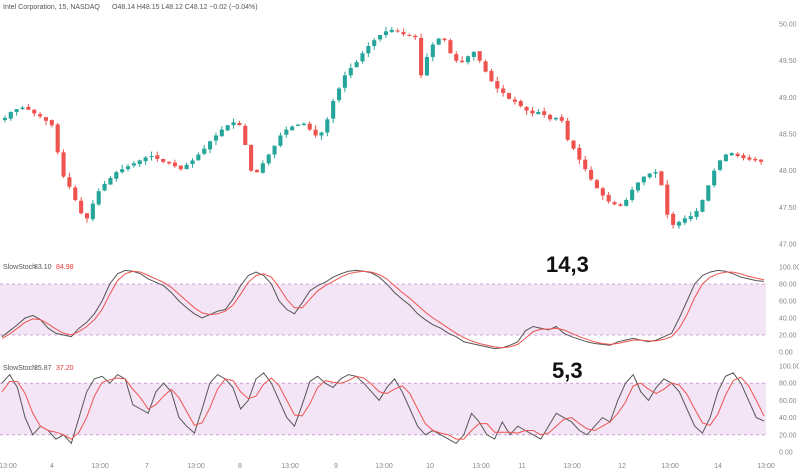 This screenshot has height=473, width=799. I want to click on symbol-title: Intel Corporation, 15, NASDAQ, so click(51, 7).